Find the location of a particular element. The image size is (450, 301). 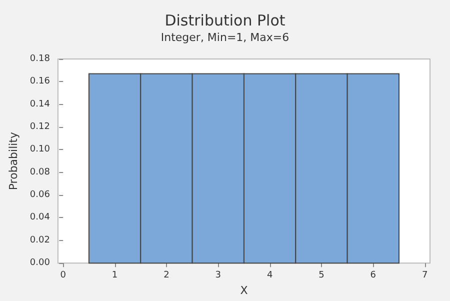

x-tick-label: 7 is located at coordinates (425, 275).